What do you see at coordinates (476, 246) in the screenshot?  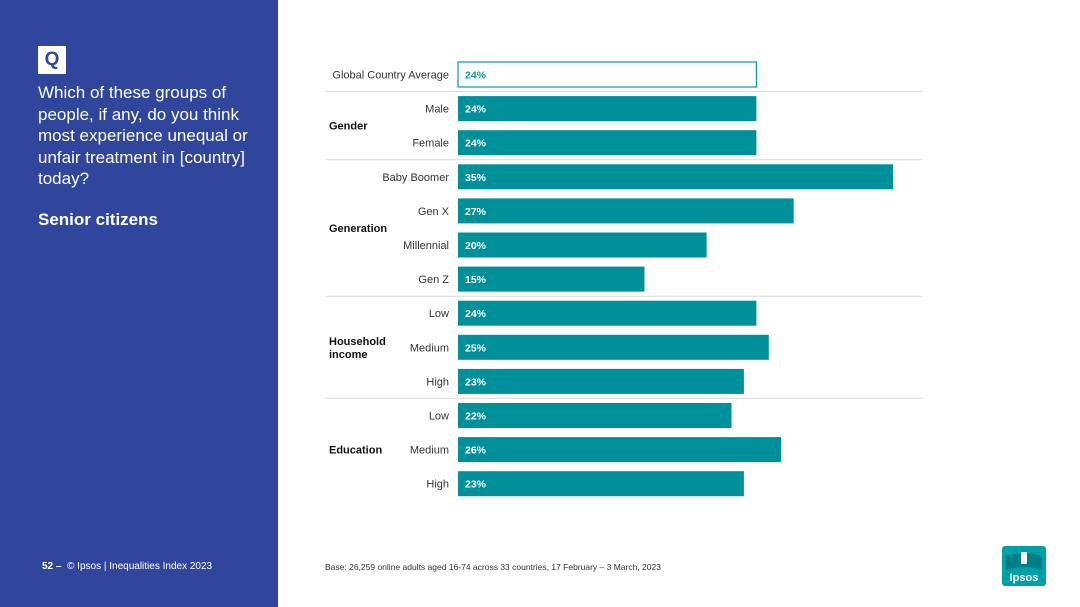 I see `data-label: 20%` at bounding box center [476, 246].